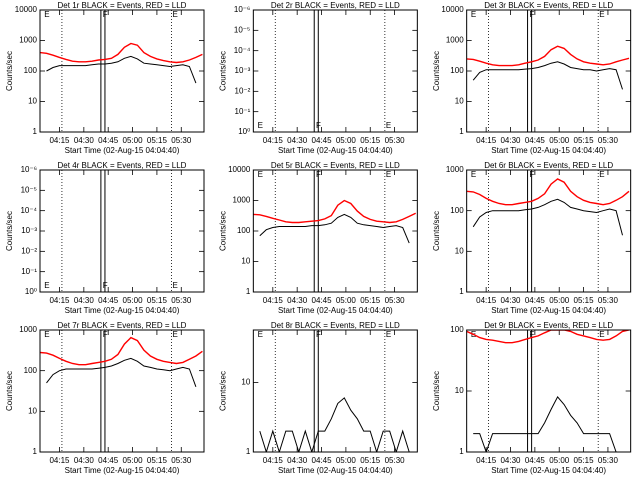  I want to click on panel-title: Det 3r BLACK = Events, RED = LLD, so click(548, 5).